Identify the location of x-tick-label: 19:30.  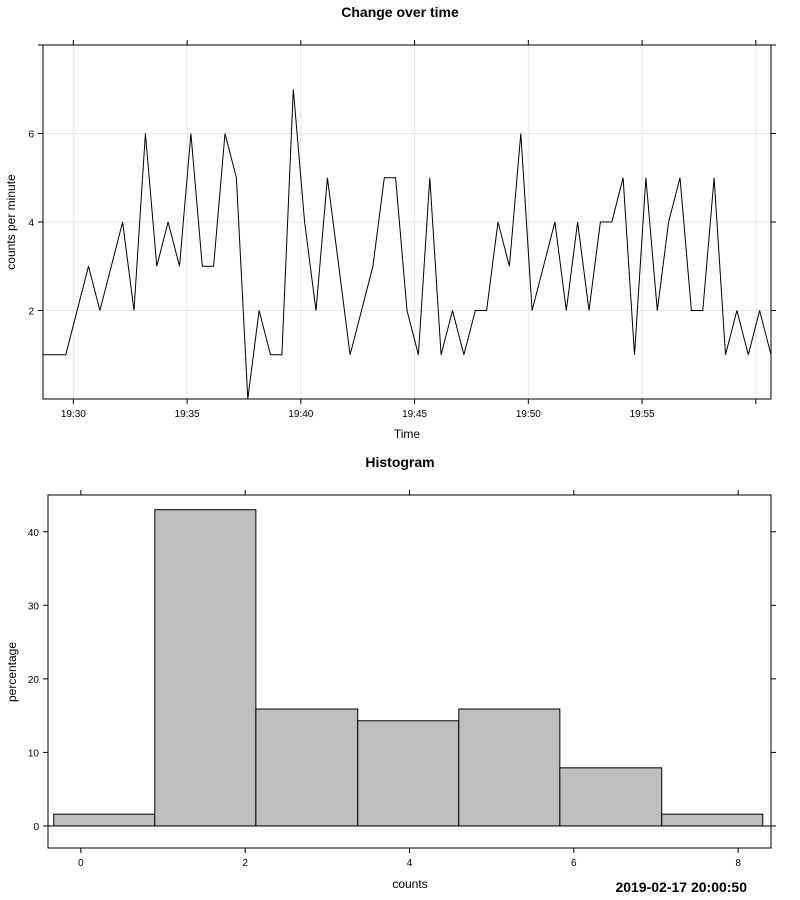
(73, 414).